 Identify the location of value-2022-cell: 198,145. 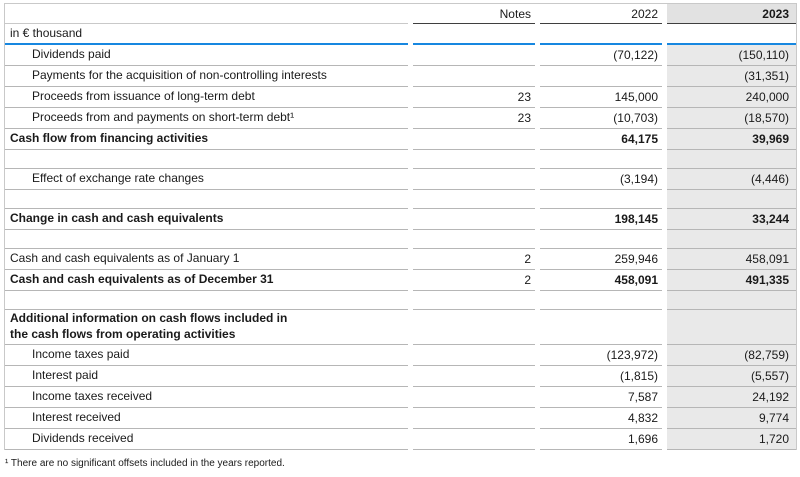
(601, 219).